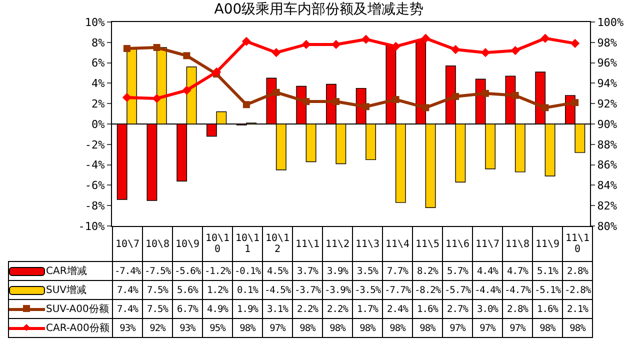 The image size is (638, 348). Describe the element at coordinates (247, 271) in the screenshot. I see `data-label: -0.1%` at that location.